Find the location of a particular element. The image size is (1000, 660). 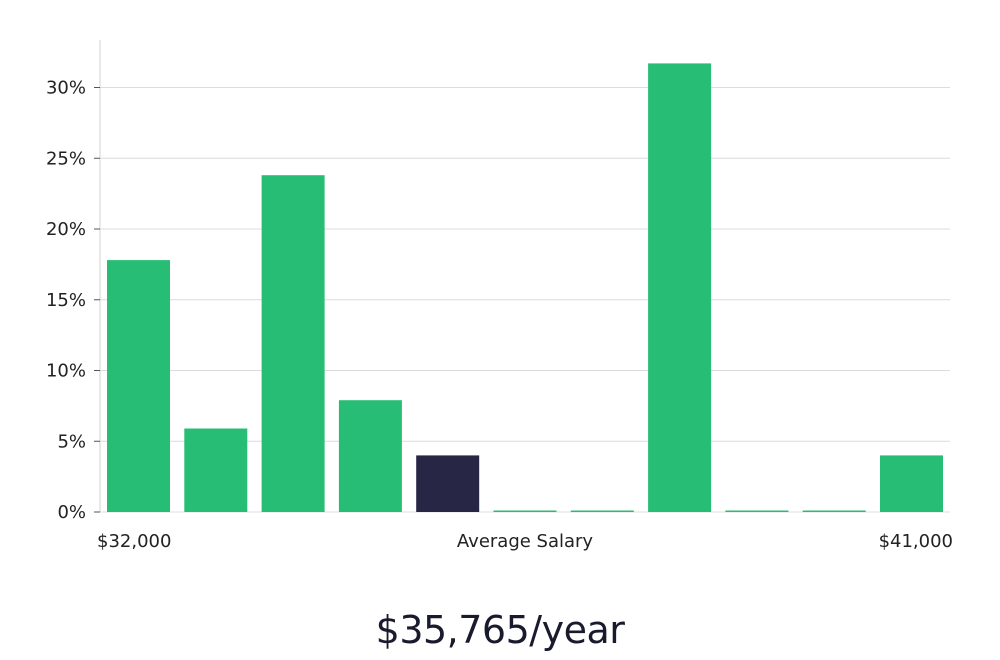

y-tick-label: 25% is located at coordinates (66, 158).